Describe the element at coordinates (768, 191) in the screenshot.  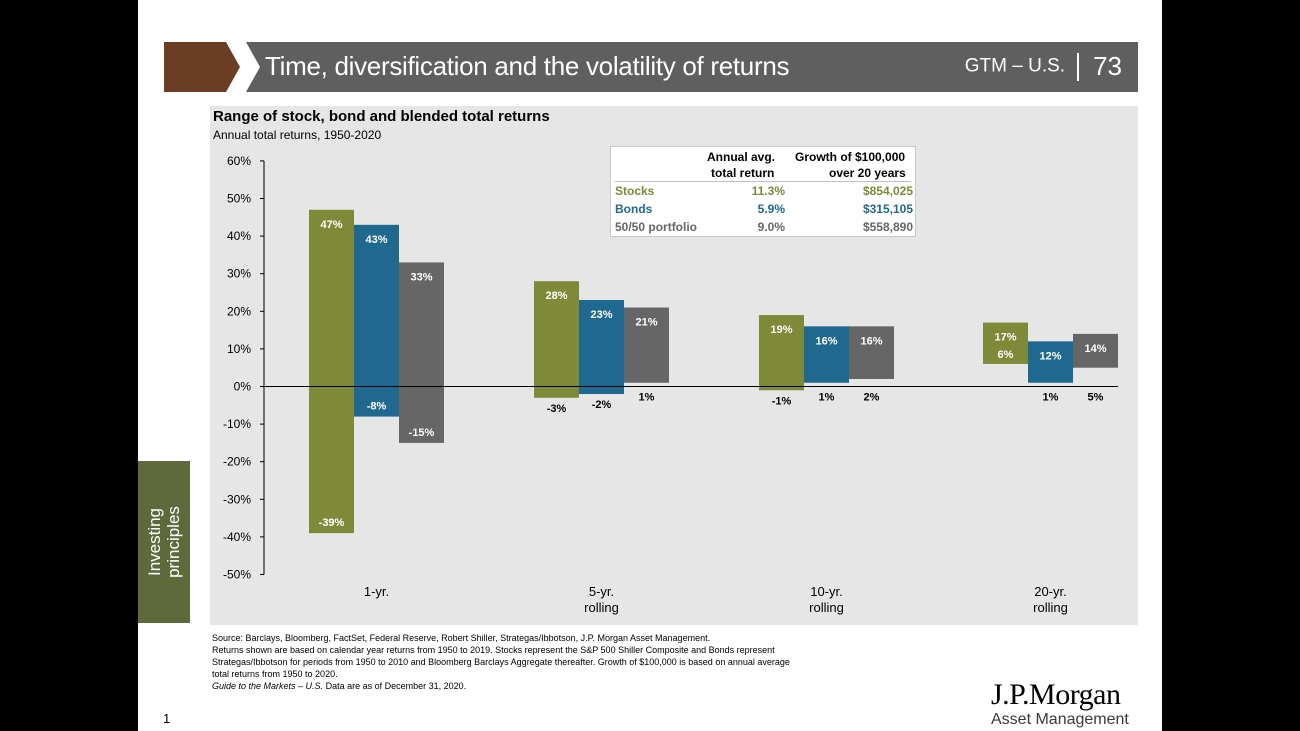
I see `table-row-stocks-avg: 11.3%` at that location.